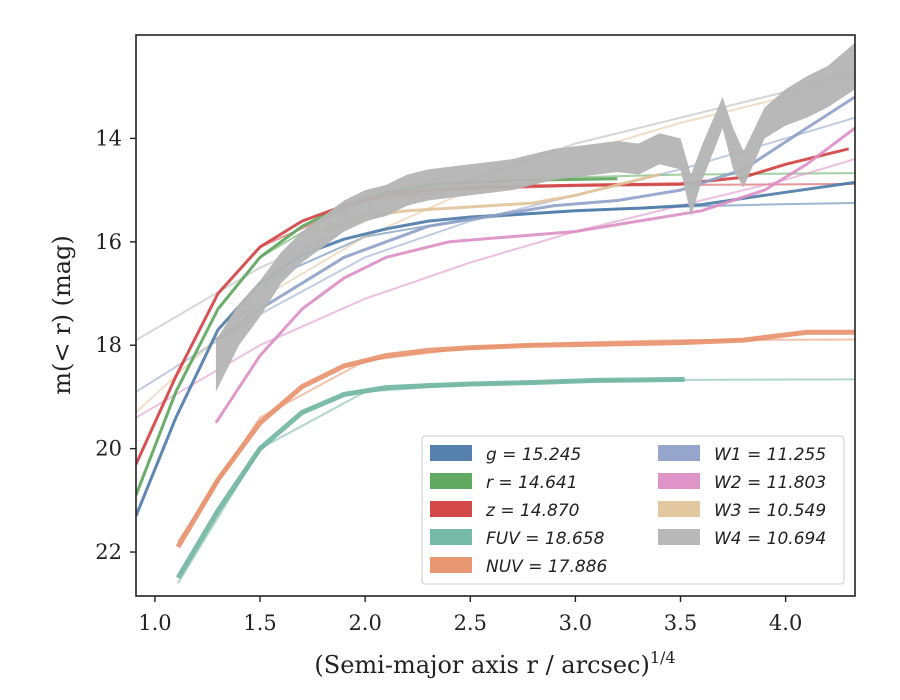  Describe the element at coordinates (259, 623) in the screenshot. I see `x-tick-label: 1.5` at that location.